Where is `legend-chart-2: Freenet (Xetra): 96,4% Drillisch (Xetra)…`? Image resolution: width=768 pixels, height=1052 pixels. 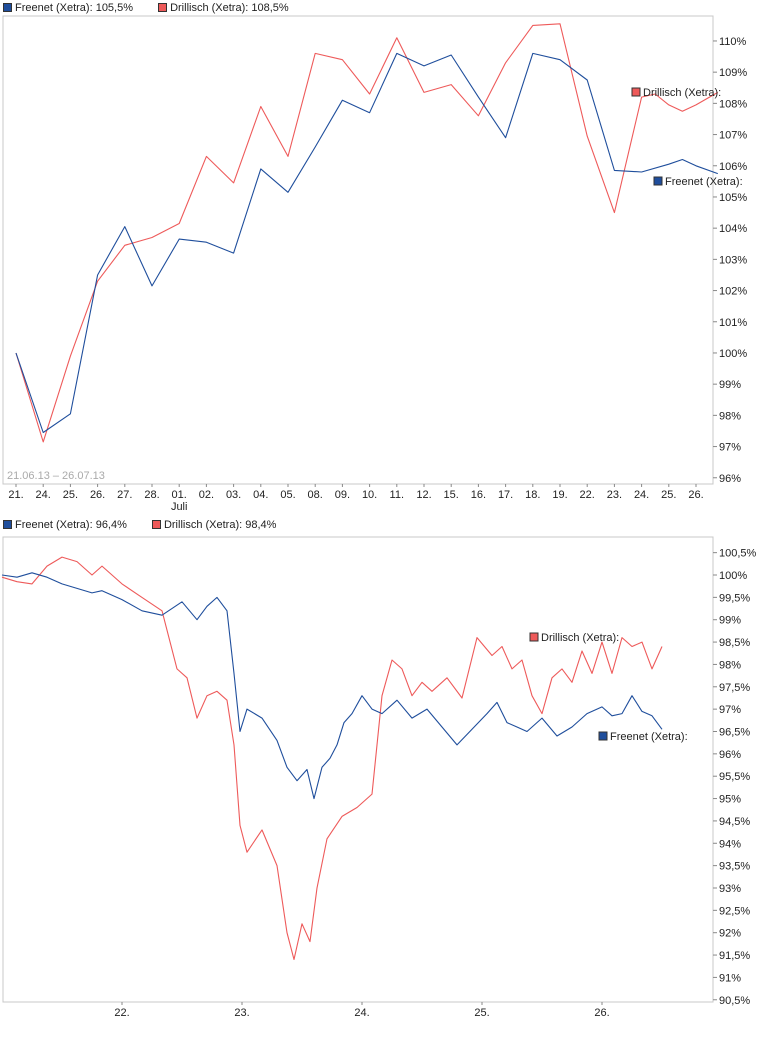 legend-chart-2: Freenet (Xetra): 96,4% Drillisch (Xetra)… is located at coordinates (150, 525).